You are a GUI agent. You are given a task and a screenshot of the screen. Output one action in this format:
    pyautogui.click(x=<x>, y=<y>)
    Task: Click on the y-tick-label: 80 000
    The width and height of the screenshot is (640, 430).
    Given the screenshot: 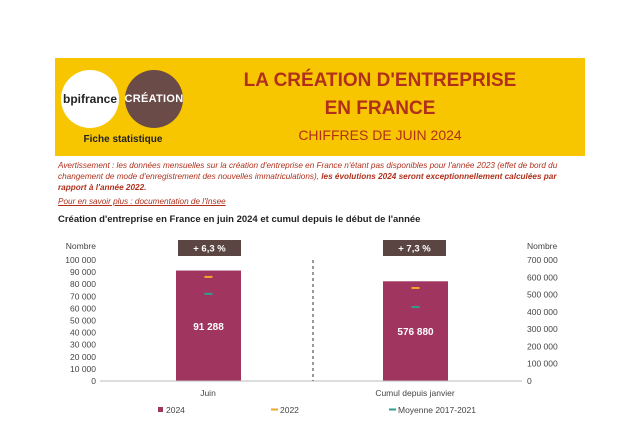 What is the action you would take?
    pyautogui.click(x=83, y=284)
    